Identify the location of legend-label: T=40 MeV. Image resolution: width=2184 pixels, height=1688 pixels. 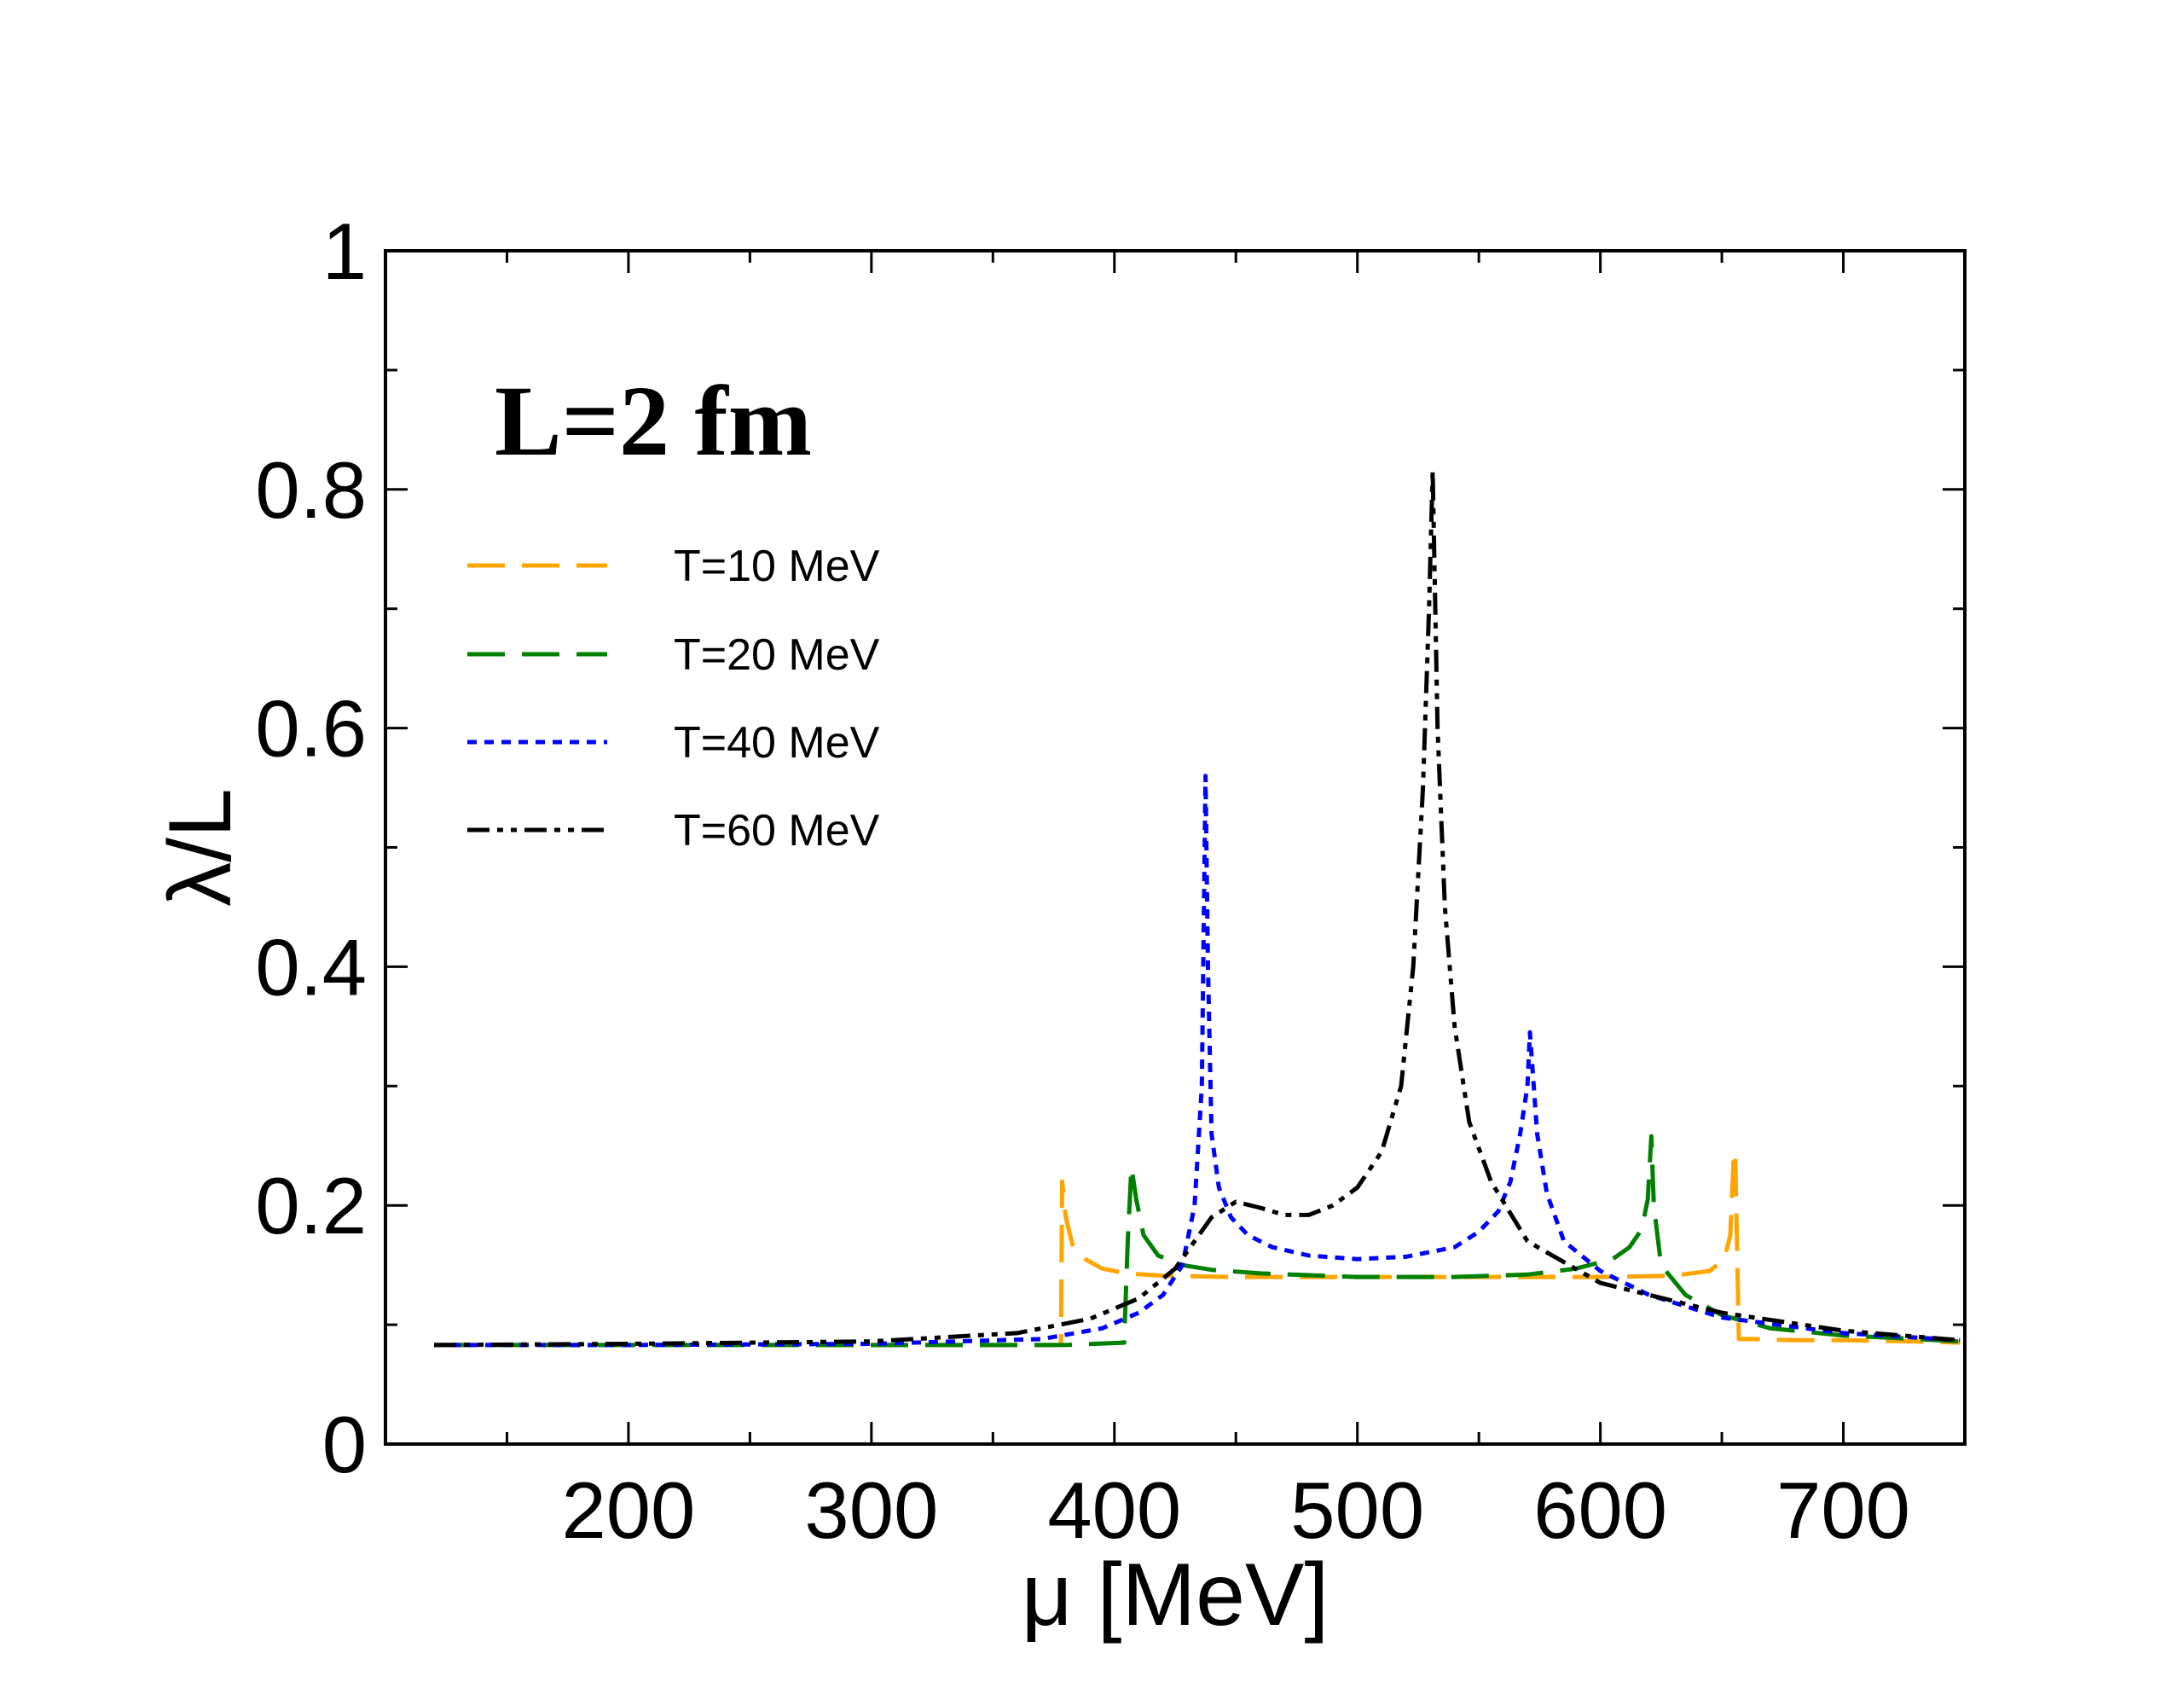
(777, 743).